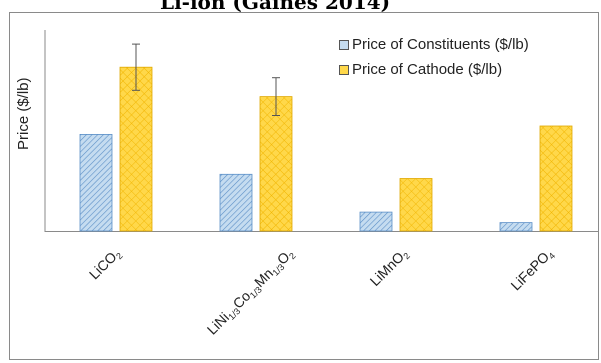 The width and height of the screenshot is (601, 363). What do you see at coordinates (275, 6) in the screenshot?
I see `chart-title: Li-ion (Gaines 2014)` at bounding box center [275, 6].